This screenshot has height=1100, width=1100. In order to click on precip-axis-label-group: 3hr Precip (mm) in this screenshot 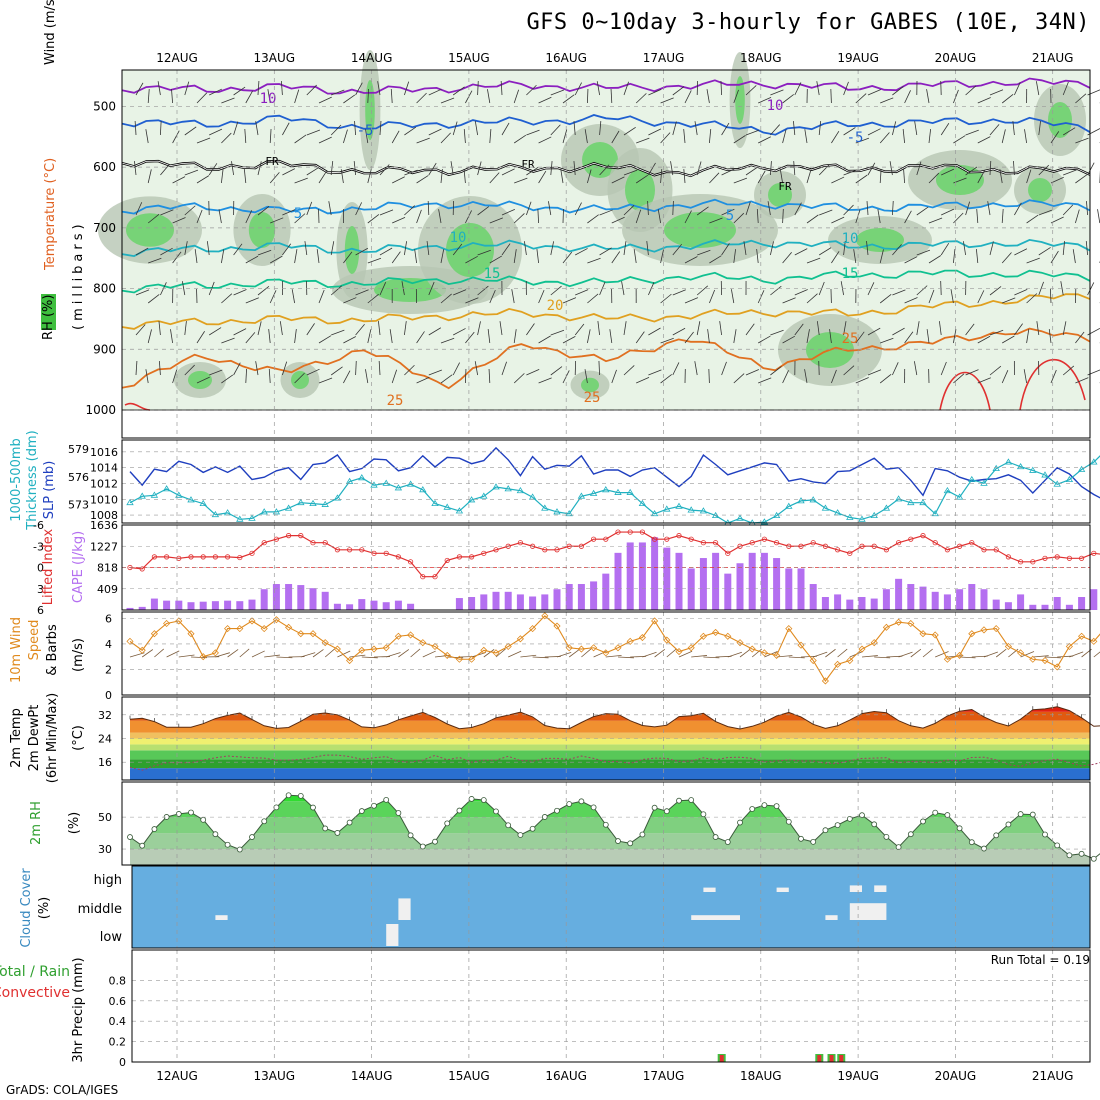, I will do `click(78, 1009)`.